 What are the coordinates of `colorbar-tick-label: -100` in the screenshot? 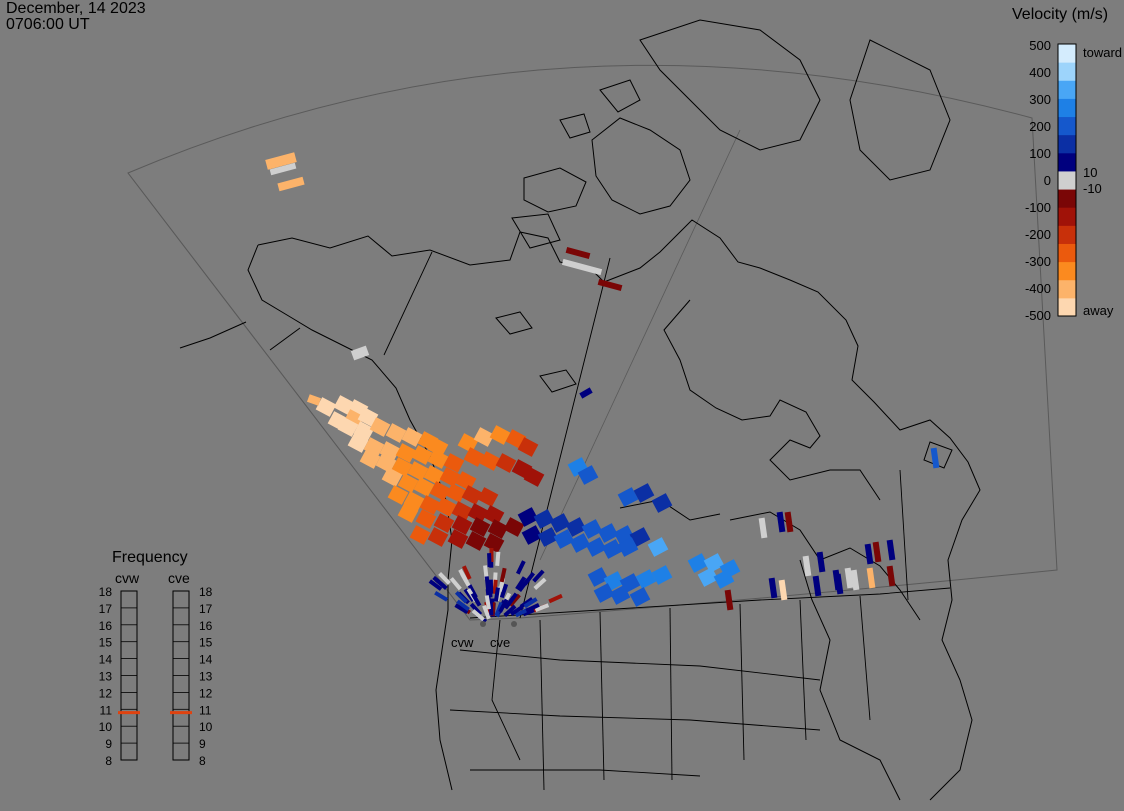 It's located at (1038, 207).